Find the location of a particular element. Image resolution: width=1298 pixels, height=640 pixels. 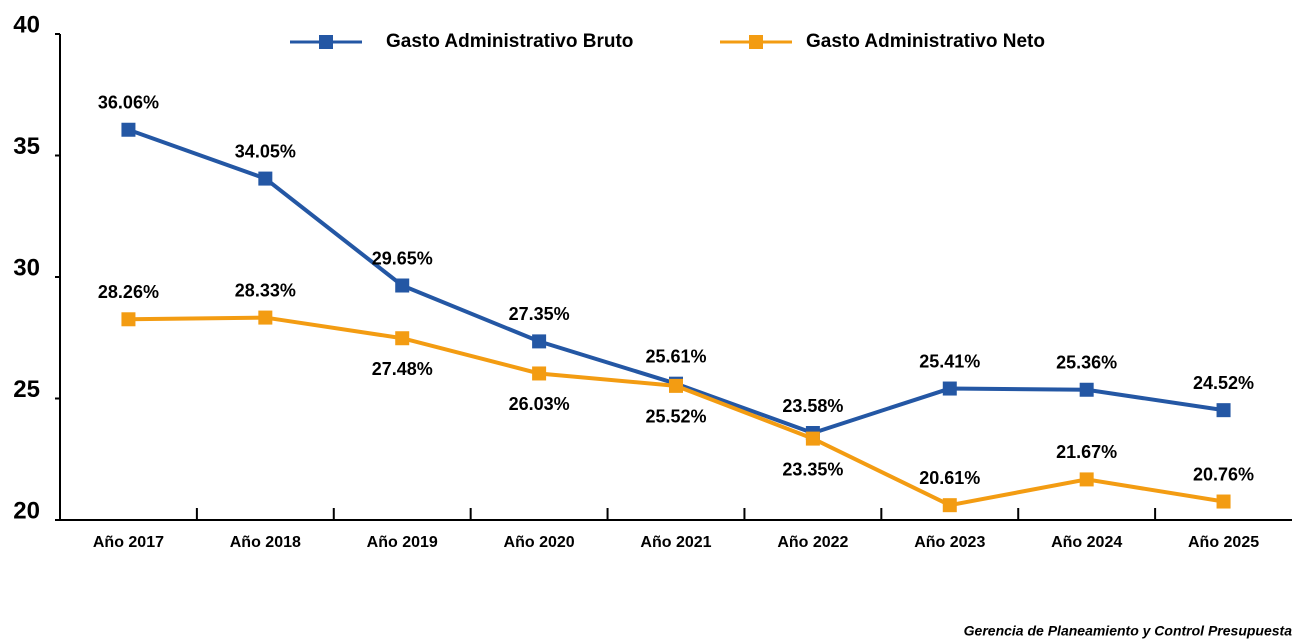

x-tick-label: Año 2020 is located at coordinates (539, 542).